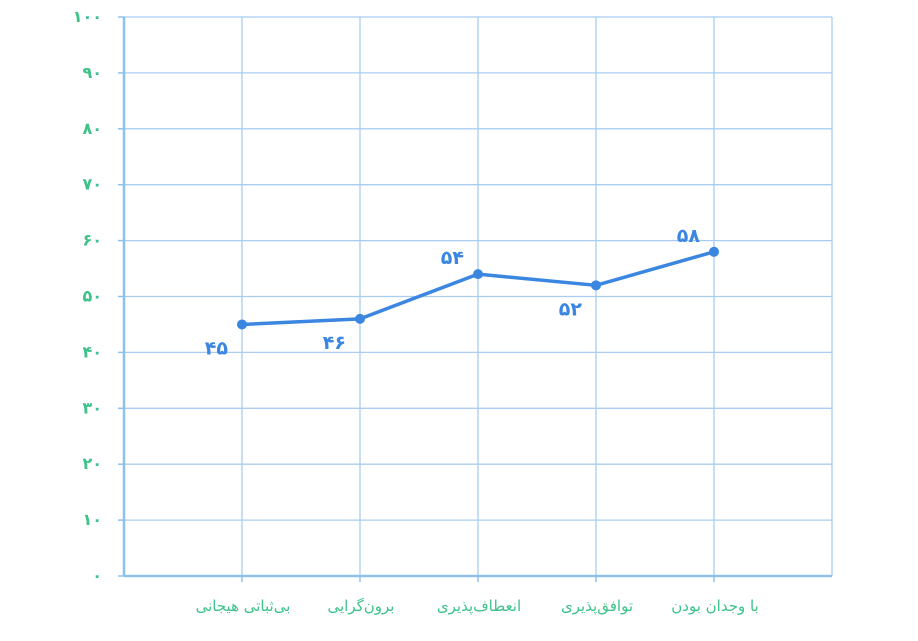 This screenshot has height=641, width=918. I want to click on data-label: ۴۶, so click(334, 343).